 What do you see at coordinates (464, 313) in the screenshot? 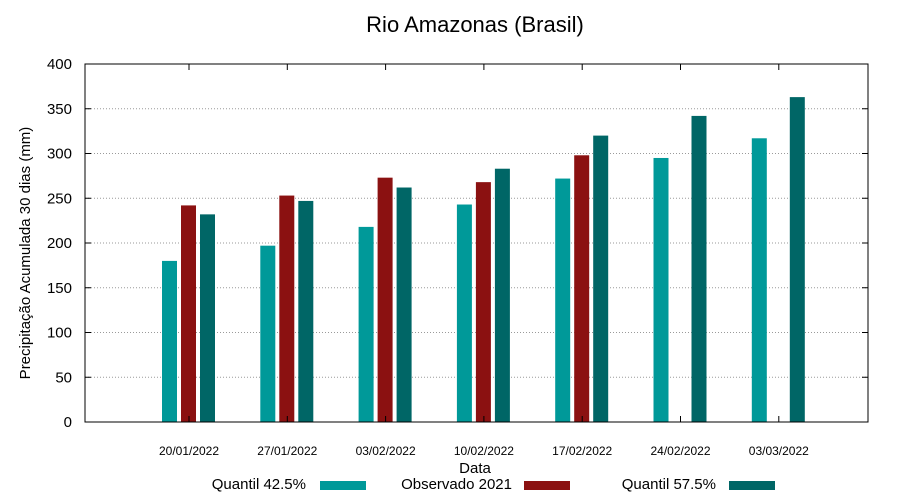
I see `bar-quantil-42-5--3` at bounding box center [464, 313].